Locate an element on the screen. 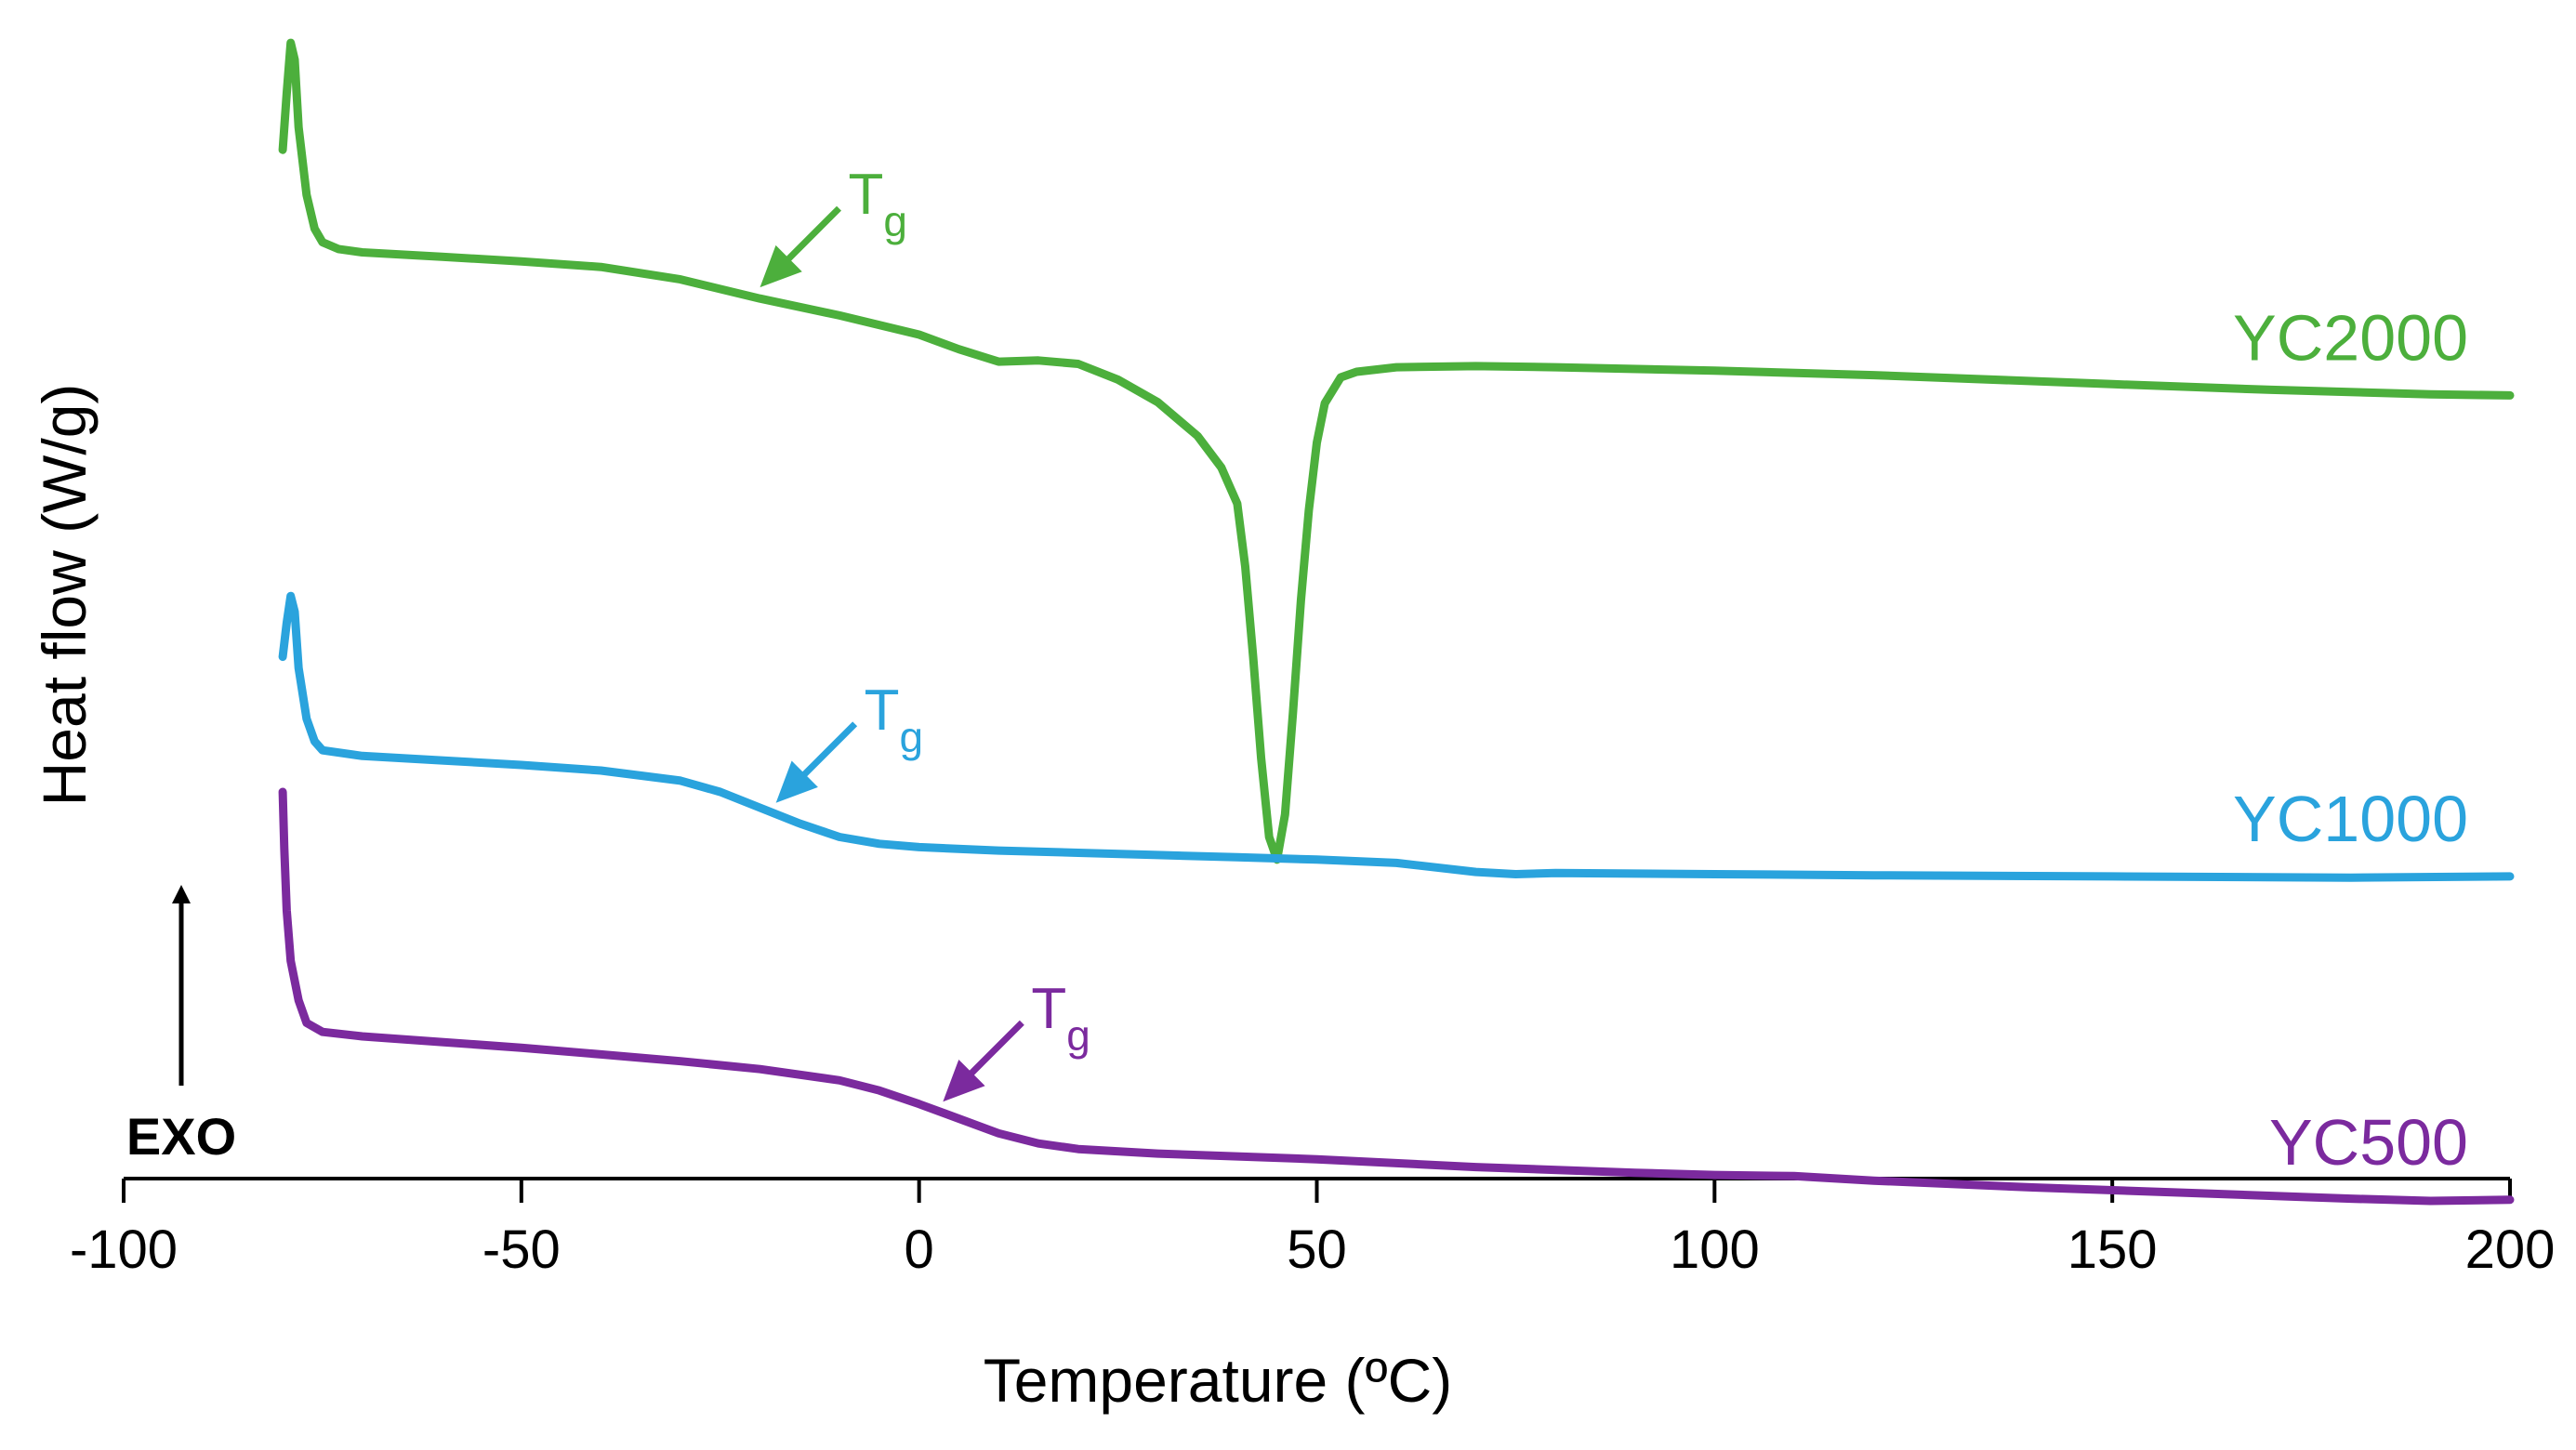 Image resolution: width=2576 pixels, height=1450 pixels. exo-label: EXO is located at coordinates (181, 1136).